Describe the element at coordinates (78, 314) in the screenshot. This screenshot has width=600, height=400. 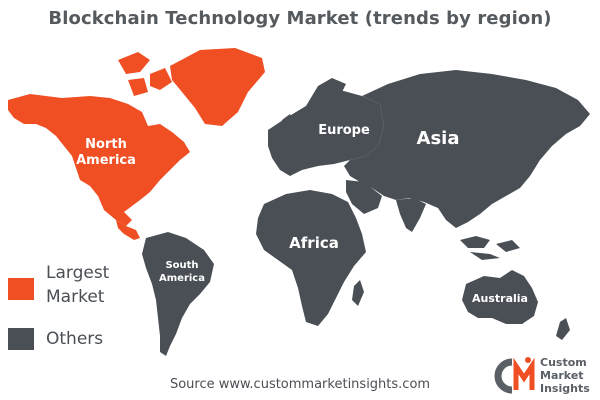
I see `legend: Largest Market Others` at that location.